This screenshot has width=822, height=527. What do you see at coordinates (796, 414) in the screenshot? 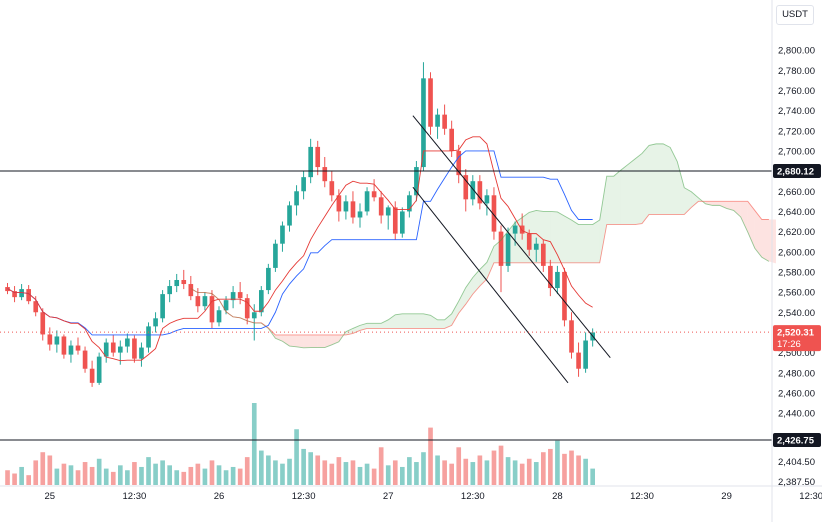
I see `y-tick-label: 2,440.00` at bounding box center [796, 414].